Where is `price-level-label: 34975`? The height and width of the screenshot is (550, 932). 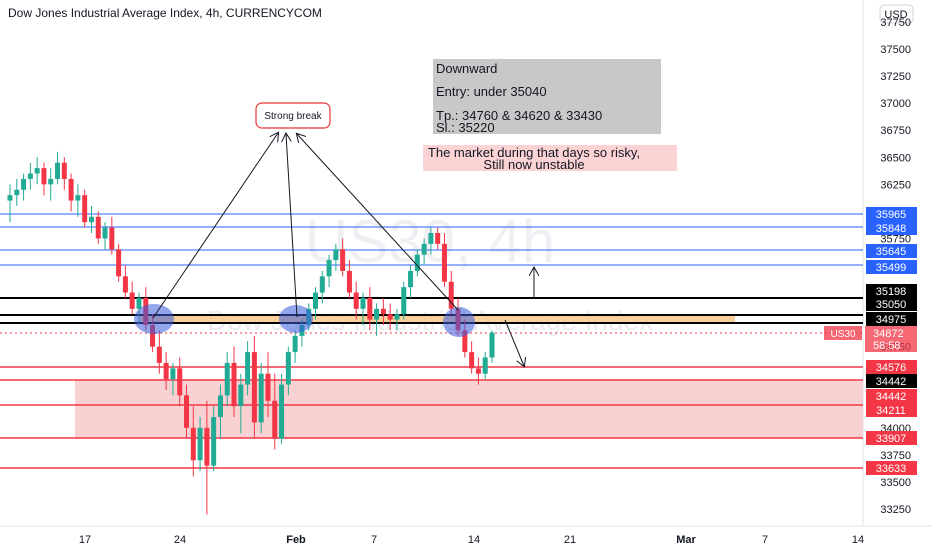
price-level-label: 34975 is located at coordinates (891, 320).